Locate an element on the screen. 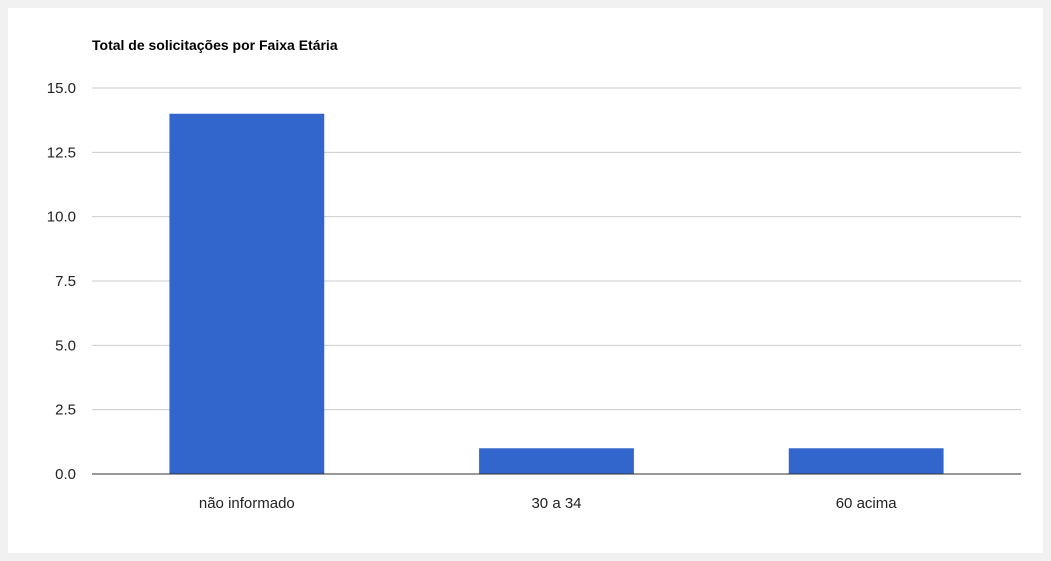  y-tick-label: 12.5 is located at coordinates (61, 152).